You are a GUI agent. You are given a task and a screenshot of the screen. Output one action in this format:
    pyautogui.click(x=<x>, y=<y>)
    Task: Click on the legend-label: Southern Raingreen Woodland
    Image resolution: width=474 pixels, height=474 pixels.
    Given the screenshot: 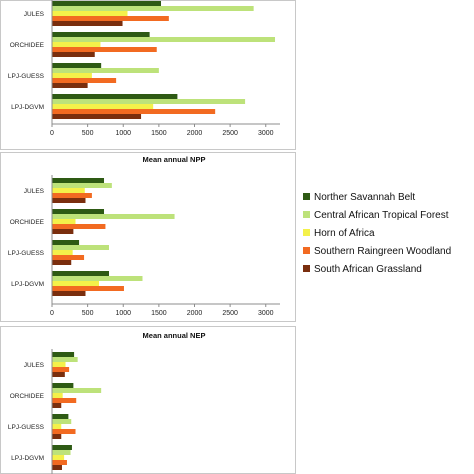 What is the action you would take?
    pyautogui.click(x=382, y=251)
    